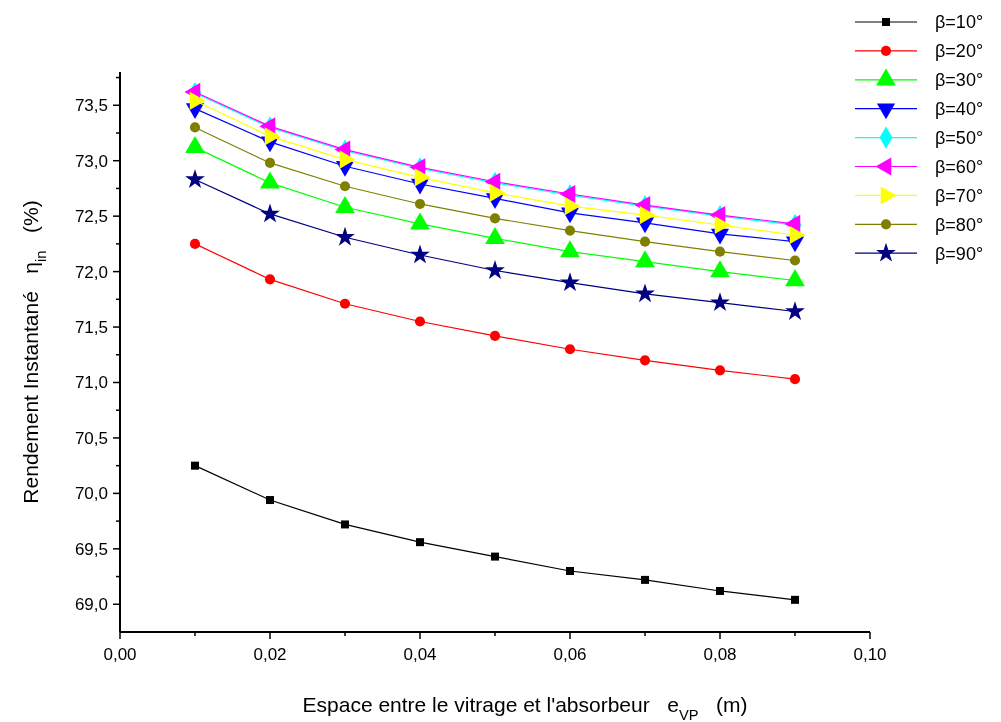 The height and width of the screenshot is (722, 1001). I want to click on y-tick-label: 72,5, so click(91, 217).